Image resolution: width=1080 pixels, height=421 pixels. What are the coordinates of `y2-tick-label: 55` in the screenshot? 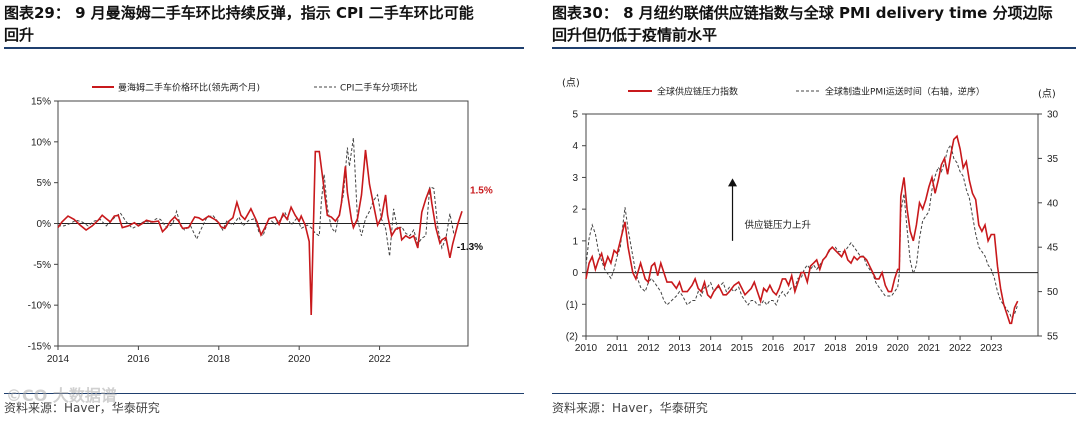 It's located at (1053, 337).